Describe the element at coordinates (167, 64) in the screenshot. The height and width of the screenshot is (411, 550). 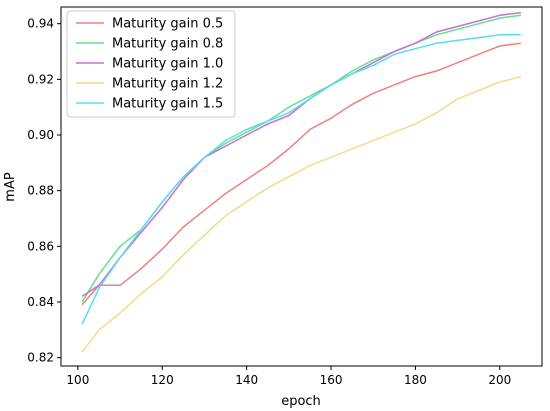
I see `legend-label: Maturity gain 1.0` at that location.